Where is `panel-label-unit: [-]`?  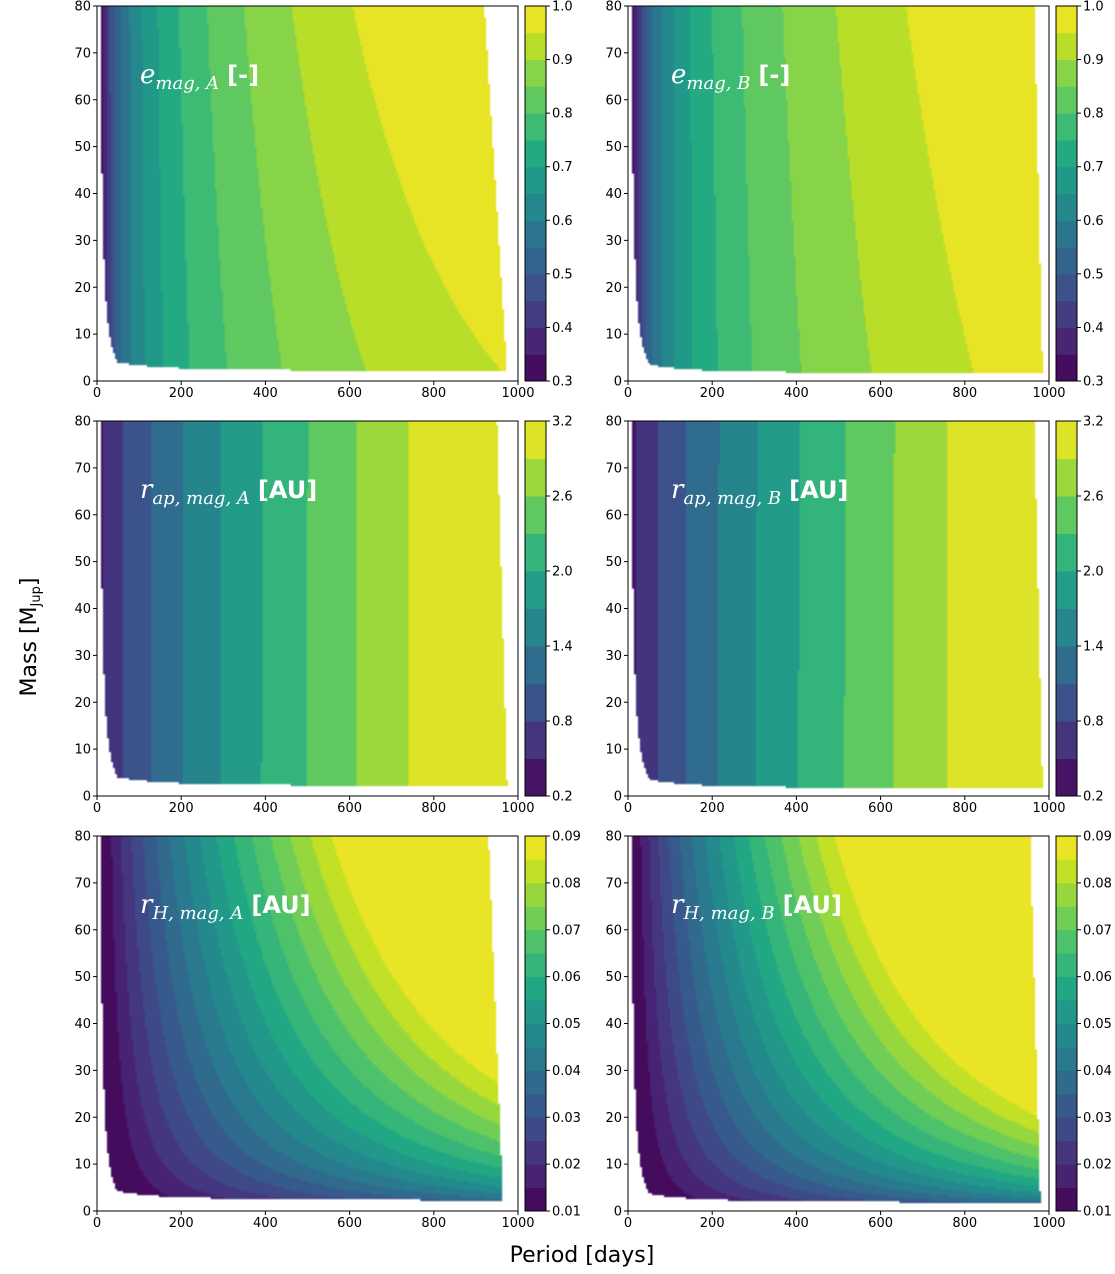 panel-label-unit: [-] is located at coordinates (243, 75).